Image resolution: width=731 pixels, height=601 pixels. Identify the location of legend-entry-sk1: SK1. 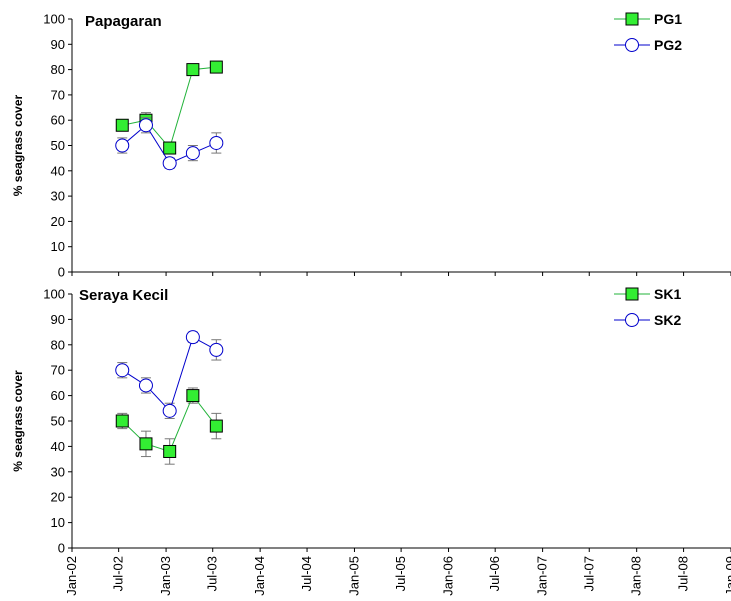
(647, 294).